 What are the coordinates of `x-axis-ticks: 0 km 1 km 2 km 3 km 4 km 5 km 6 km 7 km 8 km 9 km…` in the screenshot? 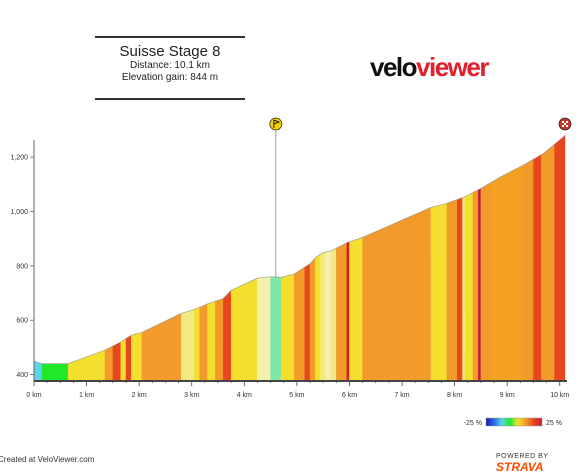 It's located at (297, 395).